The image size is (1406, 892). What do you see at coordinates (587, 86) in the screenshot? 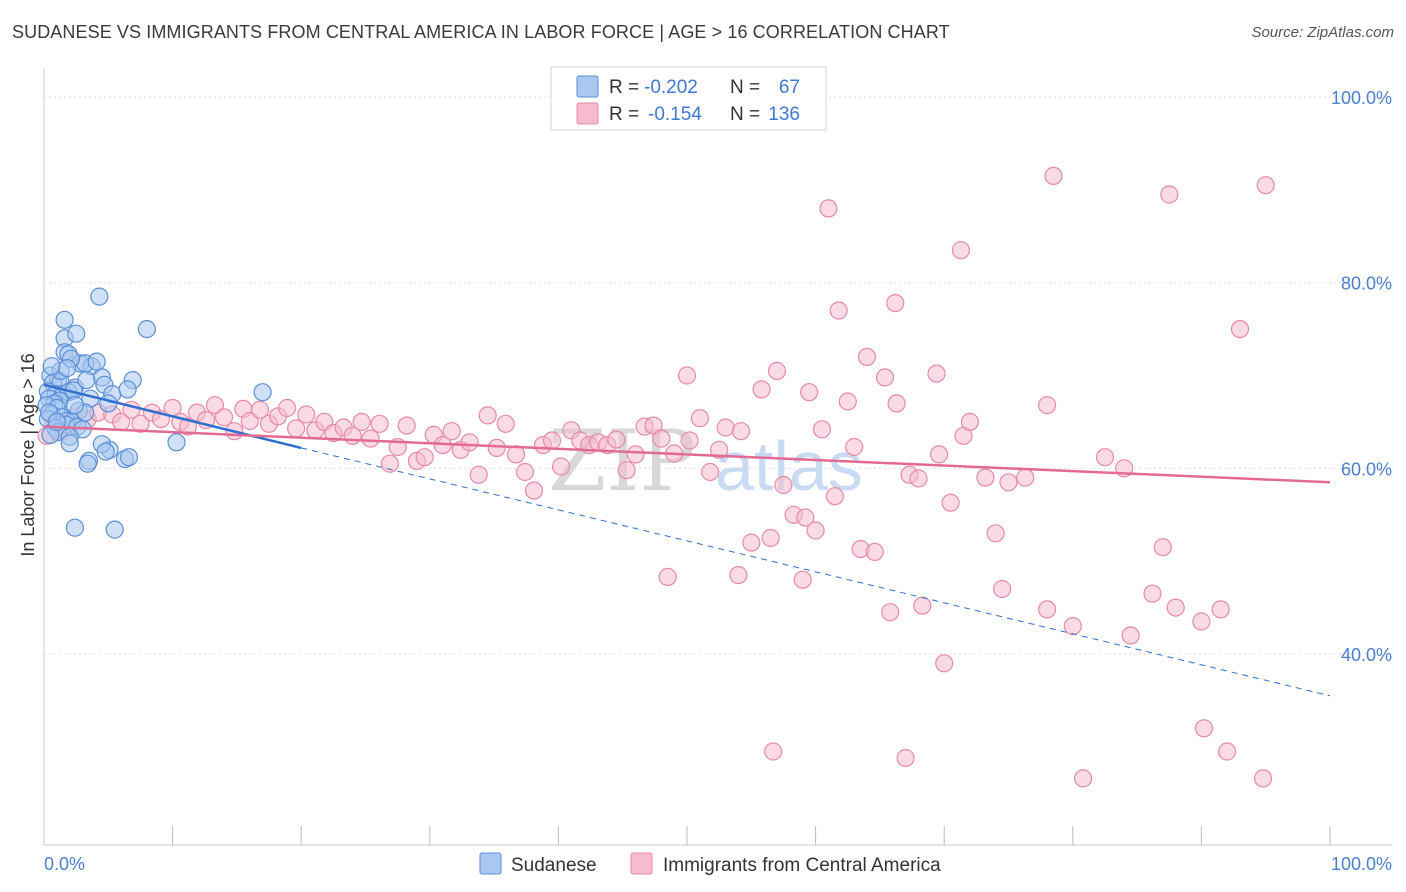
I see `stats-legend-swatch-blue` at bounding box center [587, 86].